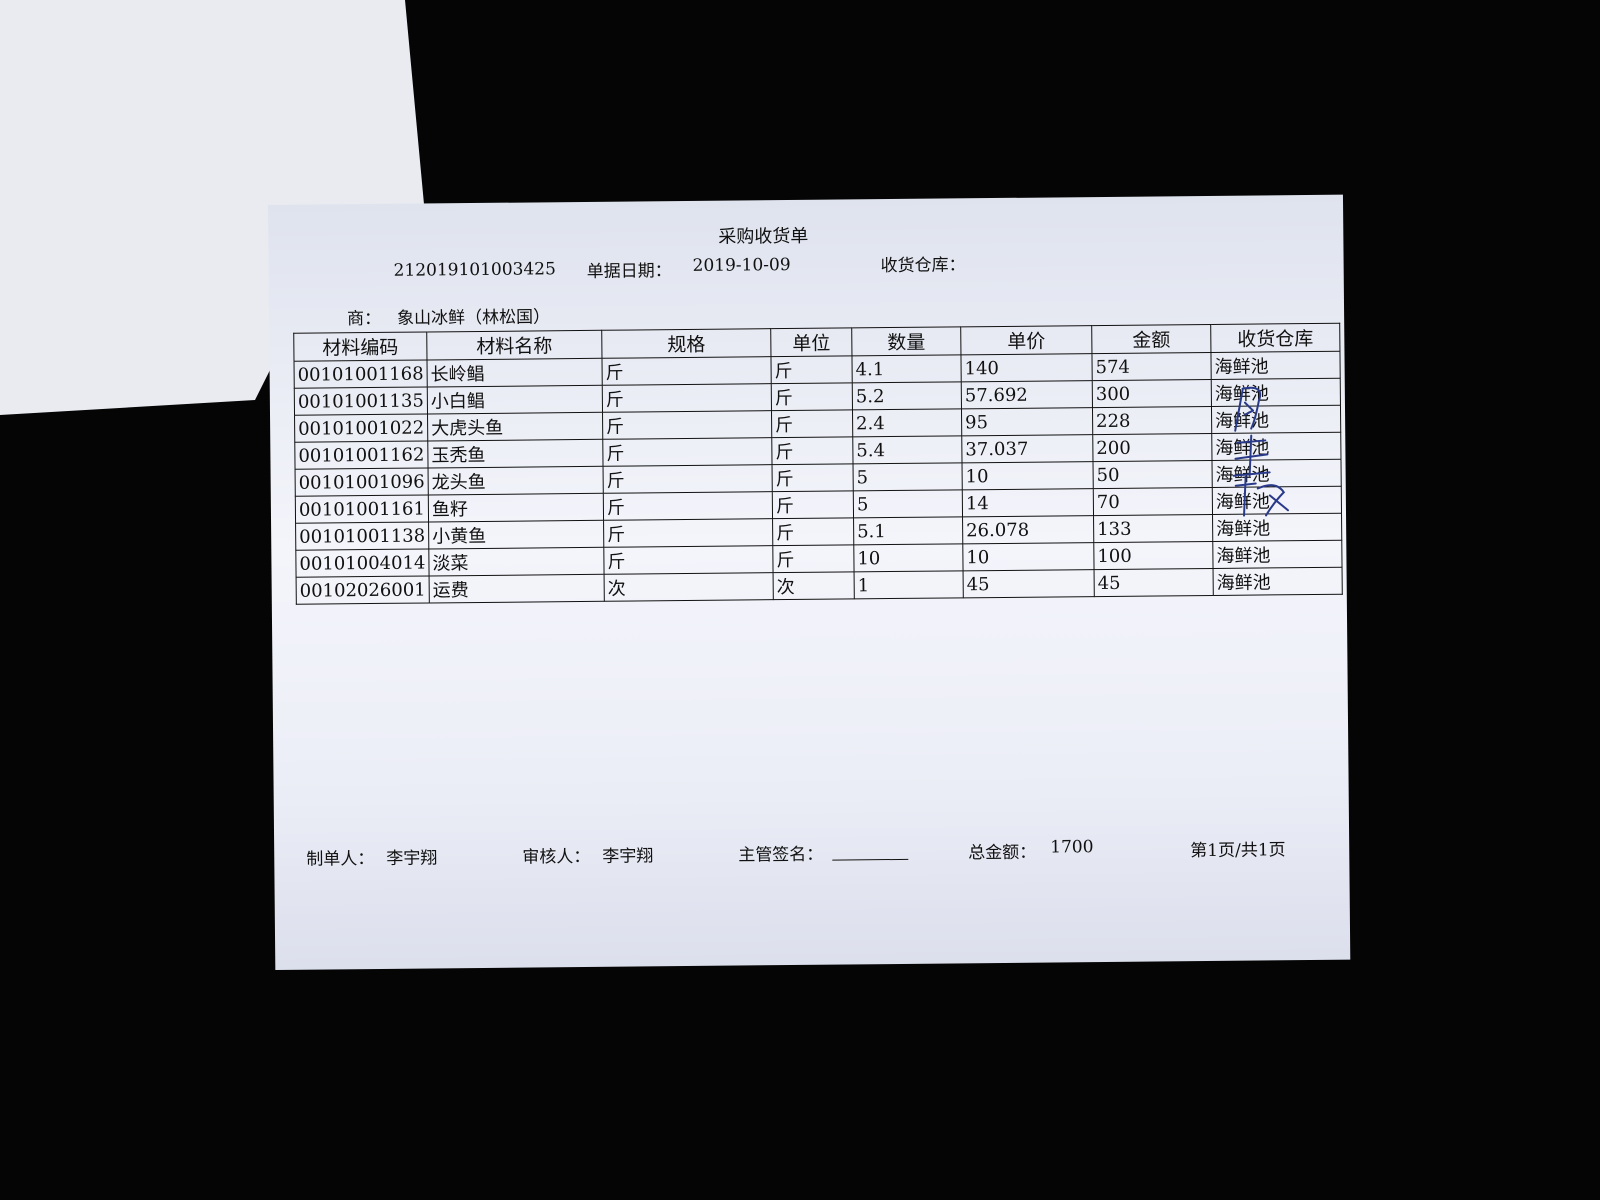  I want to click on table-cell: 00101001161, so click(362, 509).